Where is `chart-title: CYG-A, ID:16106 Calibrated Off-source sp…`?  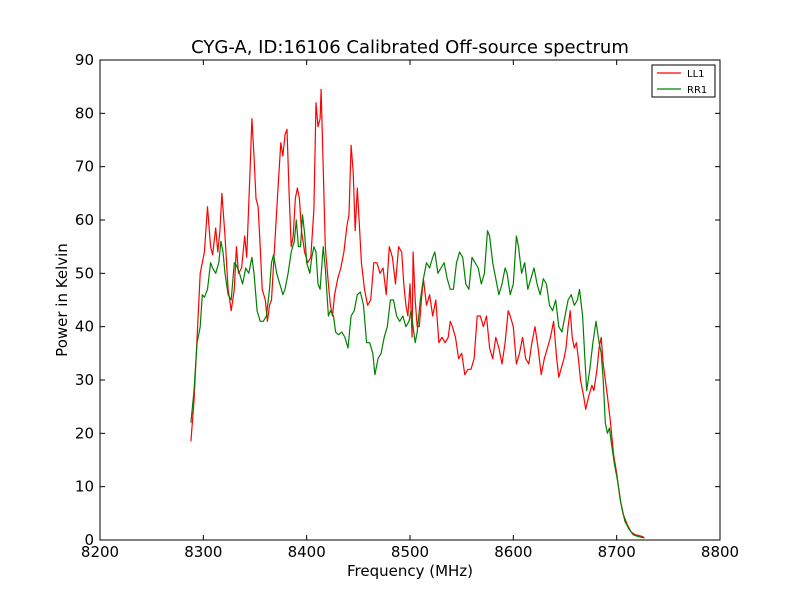 chart-title: CYG-A, ID:16106 Calibrated Off-source sp… is located at coordinates (410, 47).